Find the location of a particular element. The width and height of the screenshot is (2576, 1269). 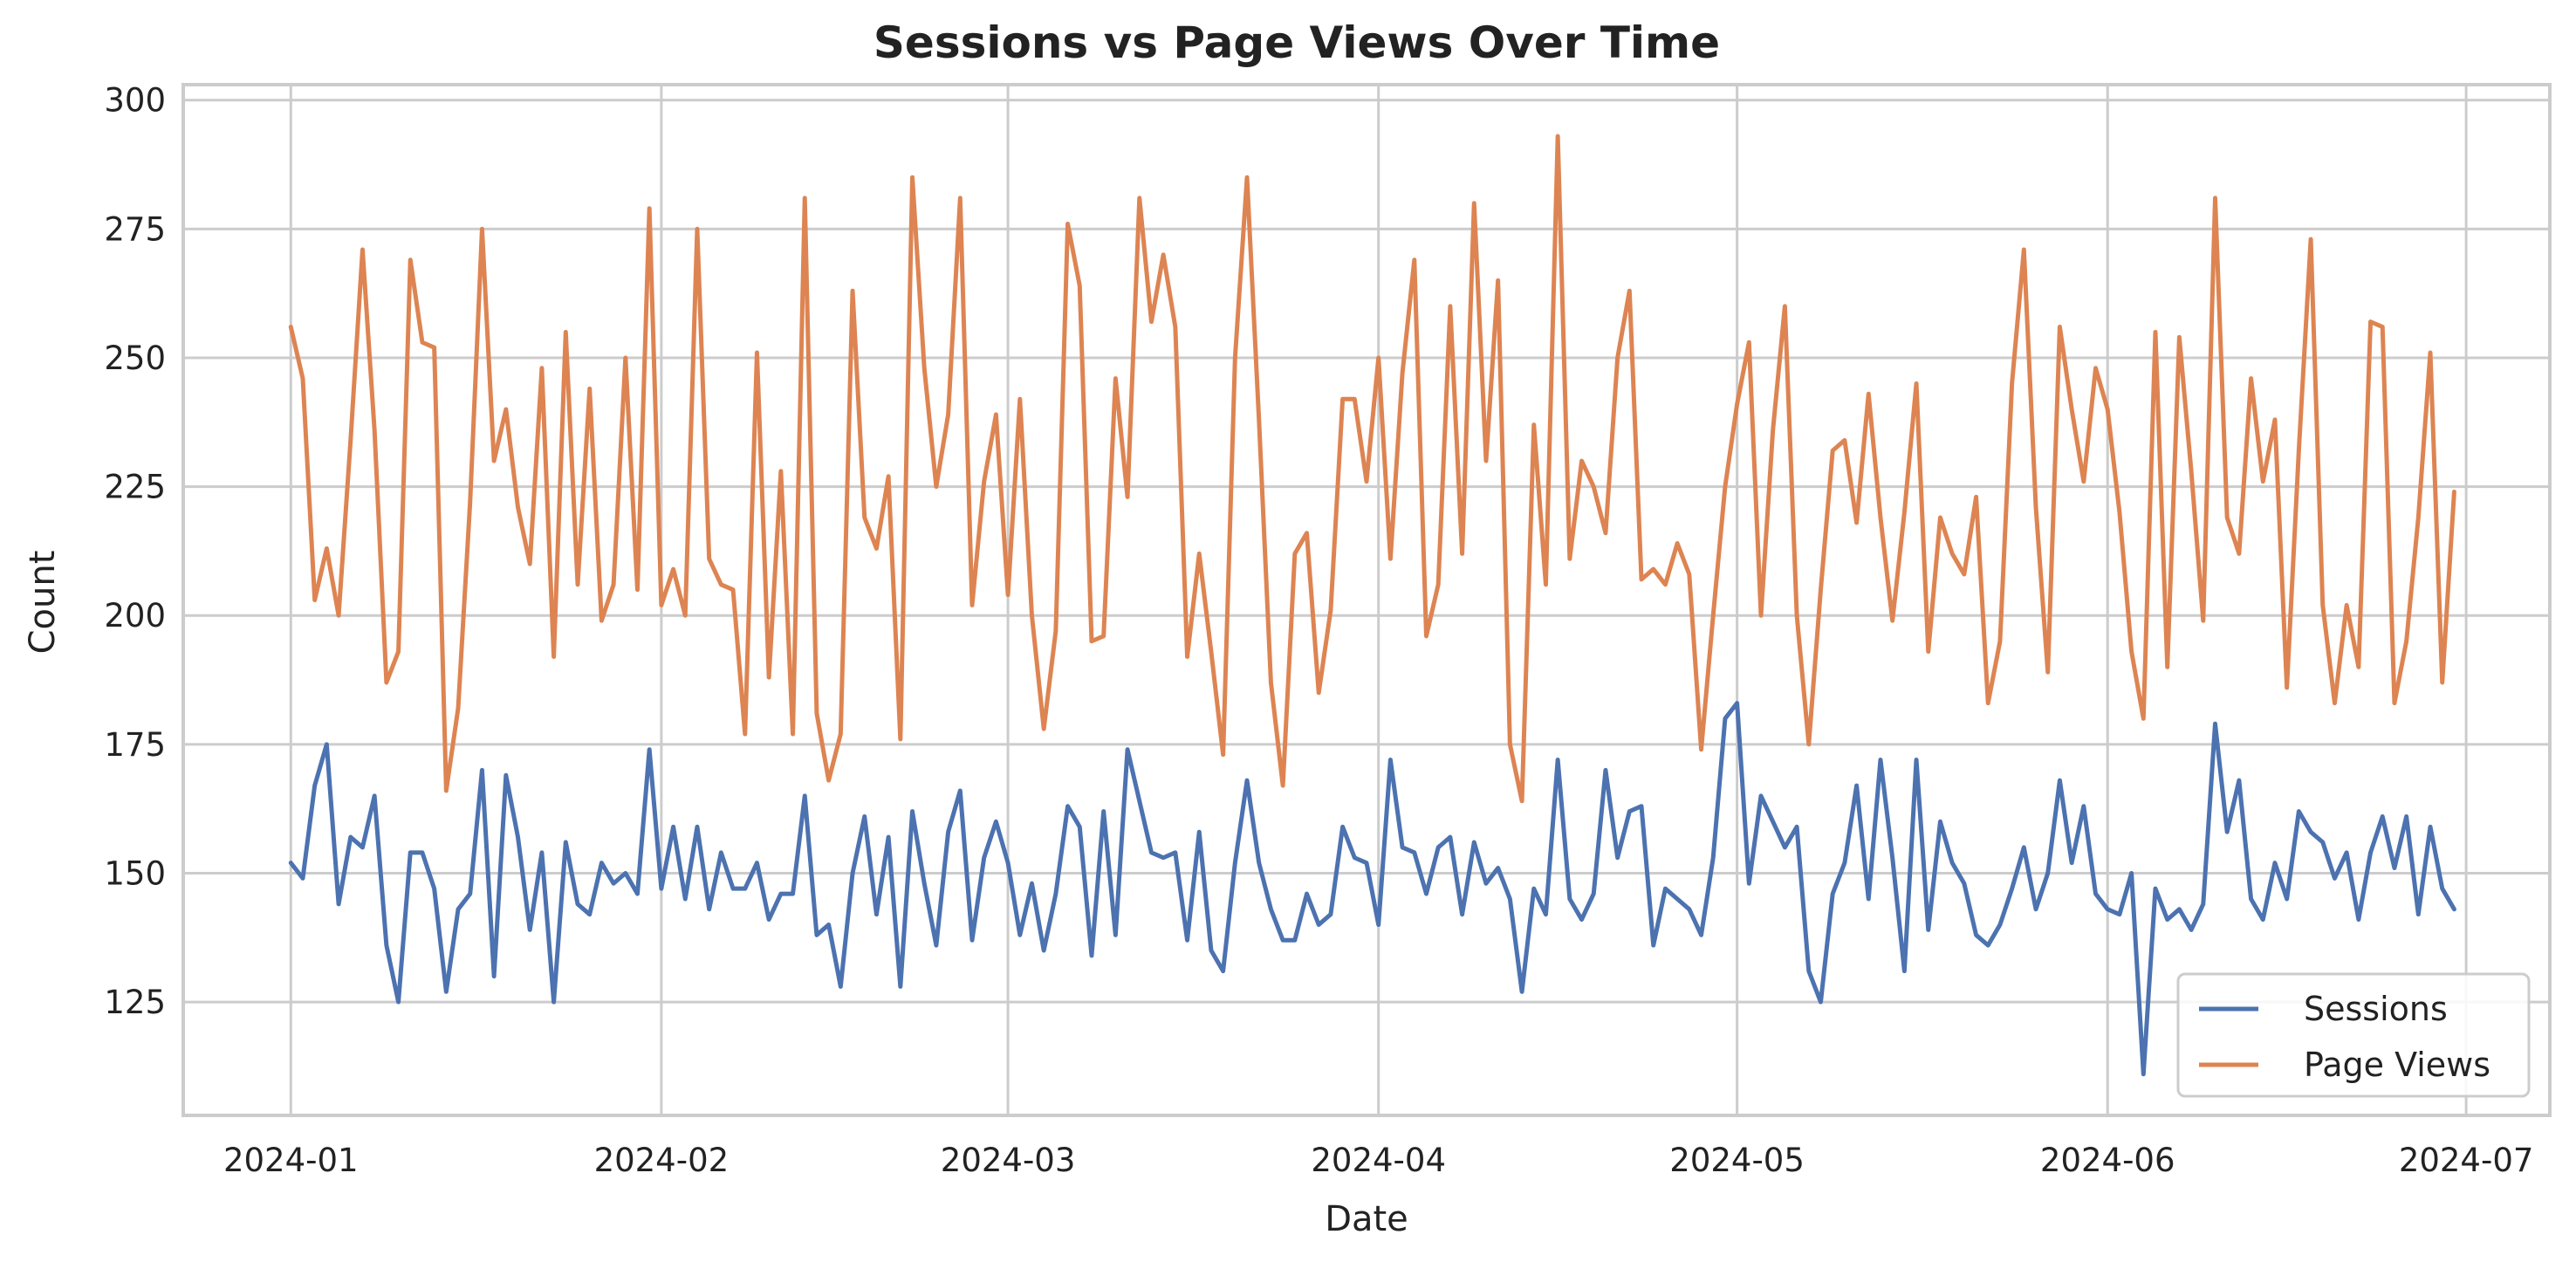

chart-title: Sessions vs Page Views Over Time is located at coordinates (1297, 42).